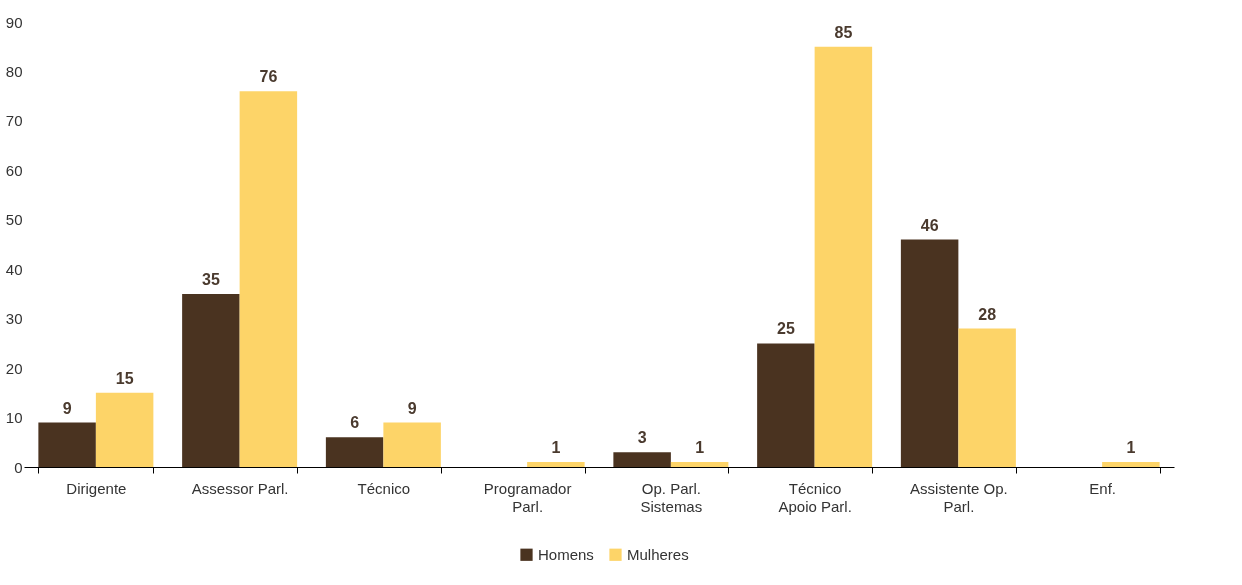 This screenshot has width=1242, height=585. What do you see at coordinates (14, 22) in the screenshot?
I see `y-tick-label: 90` at bounding box center [14, 22].